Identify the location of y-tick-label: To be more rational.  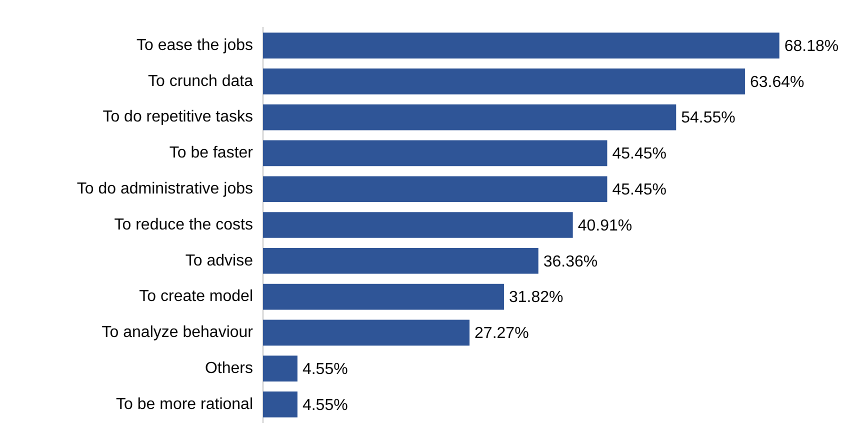
(184, 404).